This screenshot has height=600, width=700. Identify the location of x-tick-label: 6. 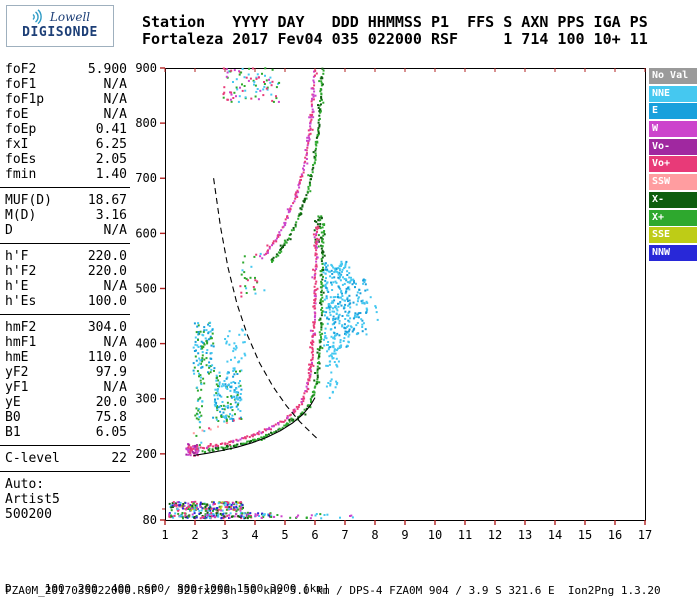
(314, 535).